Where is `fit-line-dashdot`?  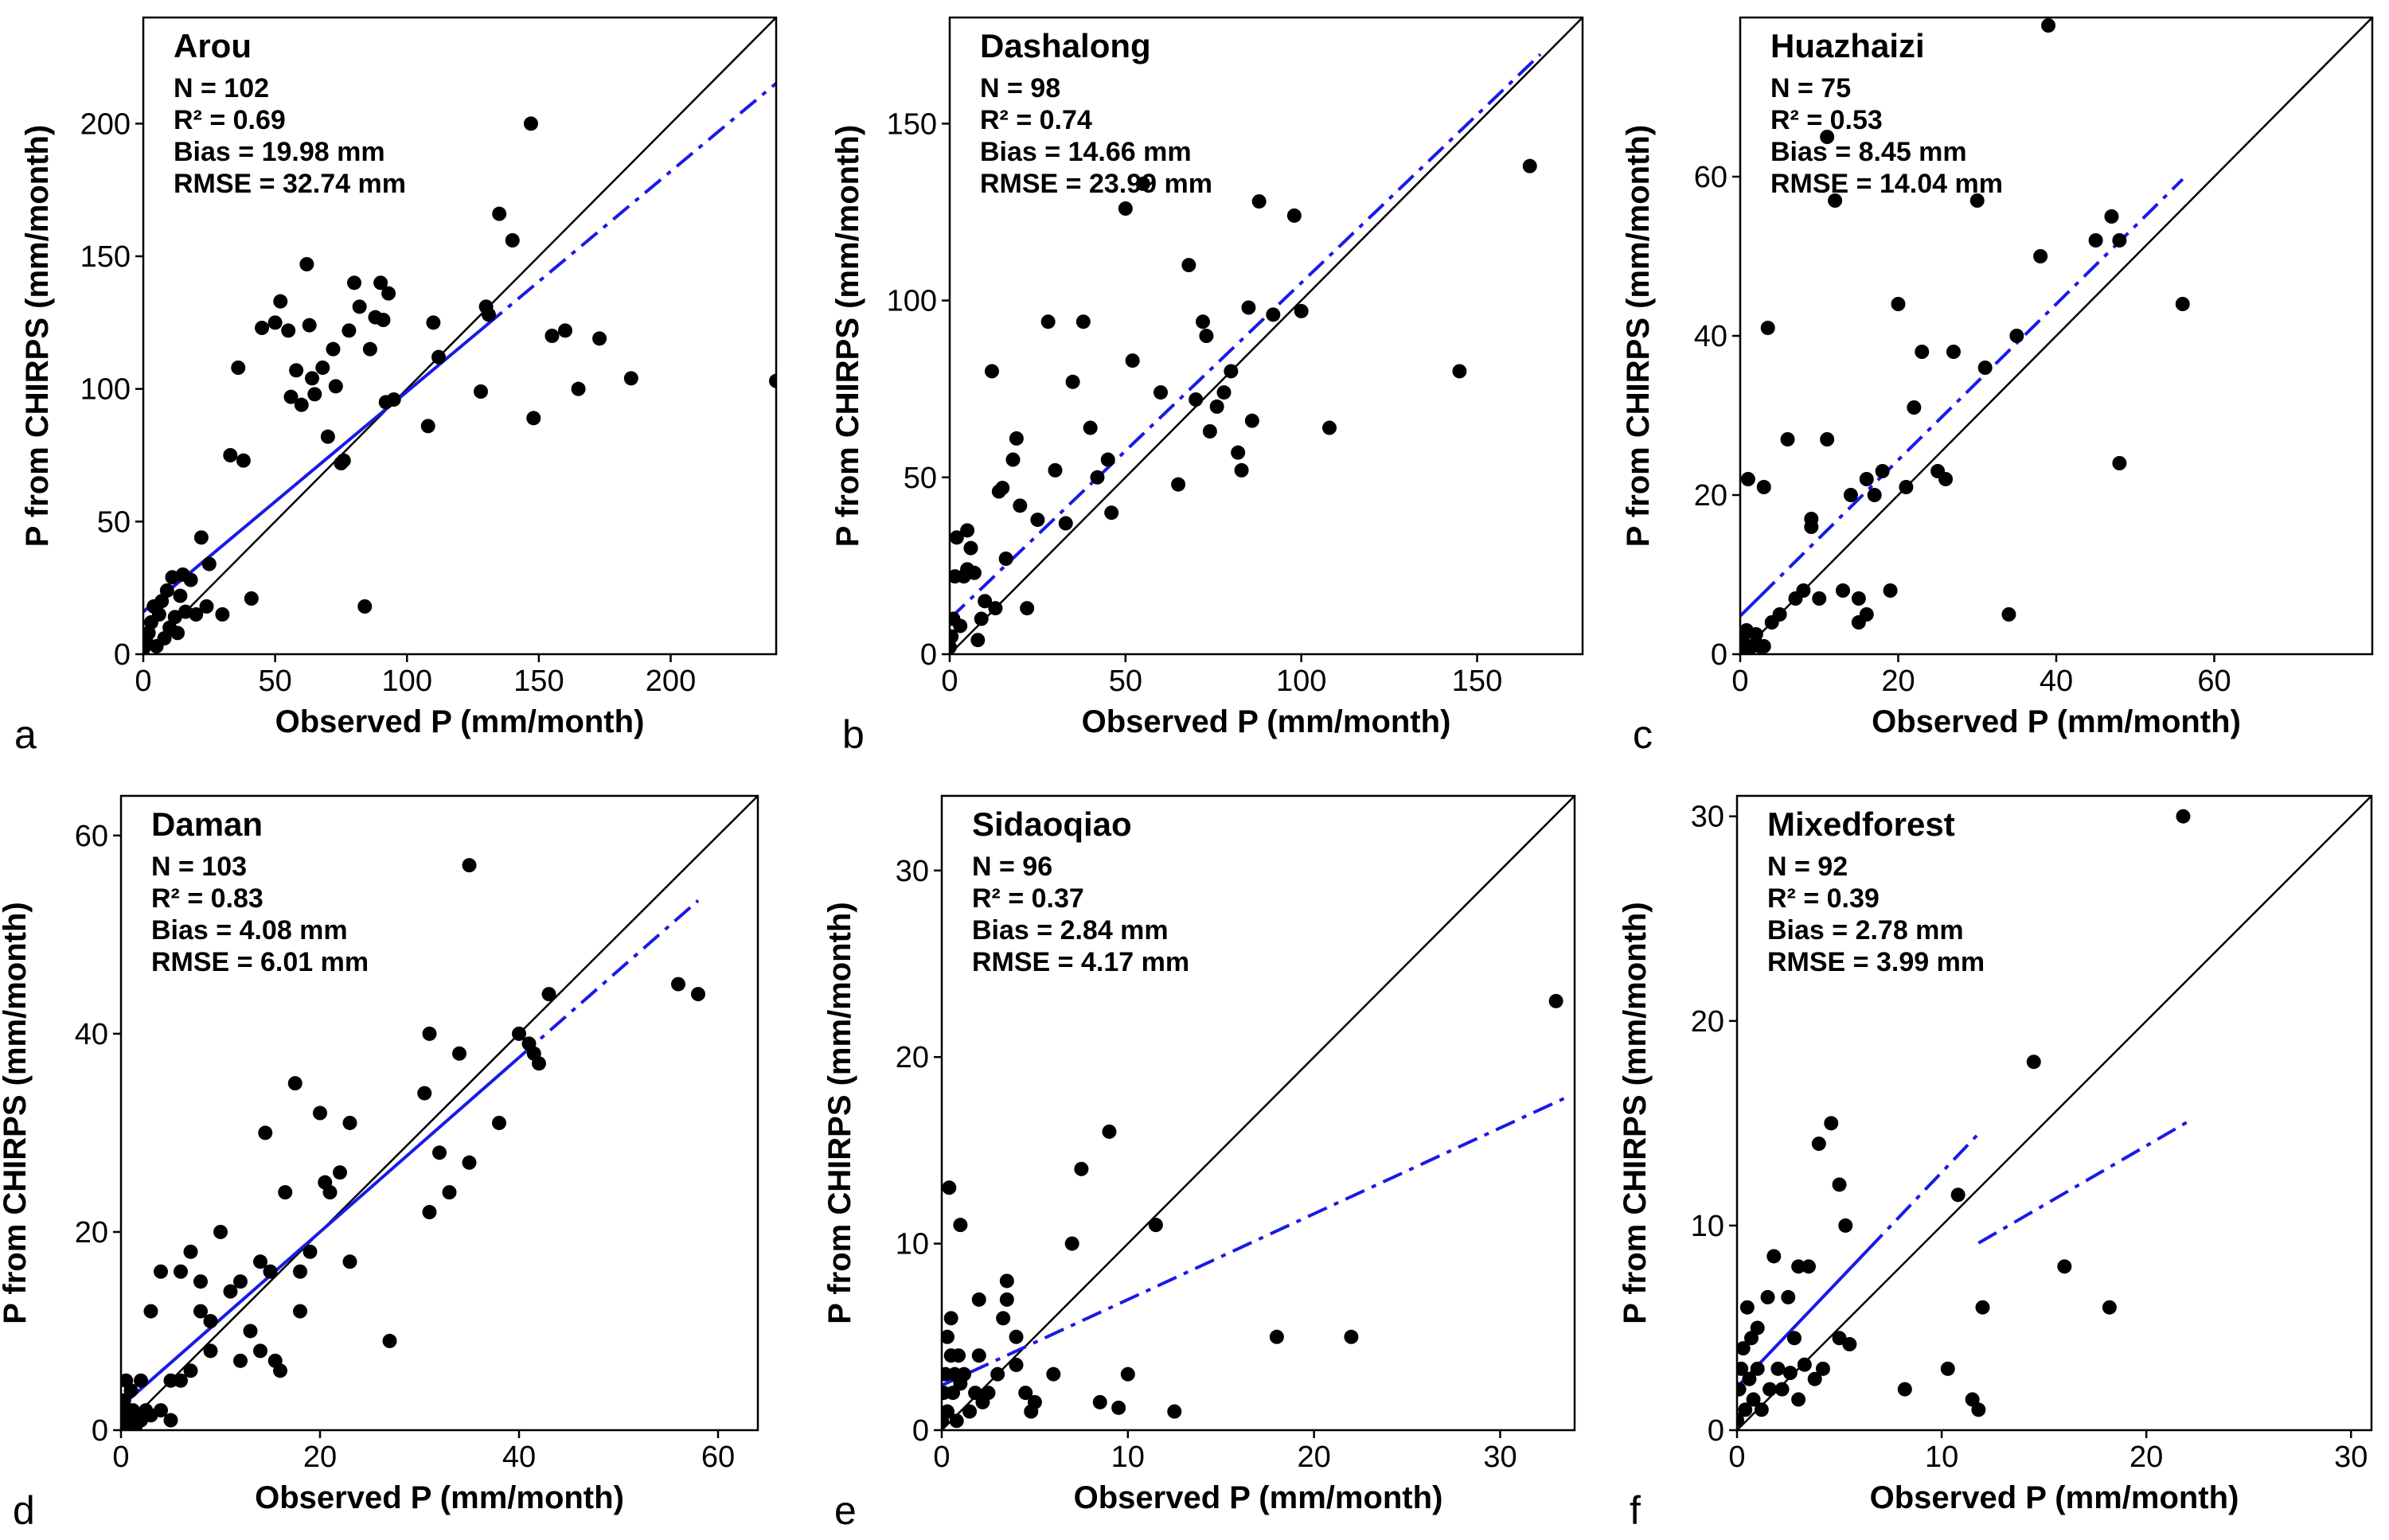 fit-line-dashdot is located at coordinates (1268, 1235).